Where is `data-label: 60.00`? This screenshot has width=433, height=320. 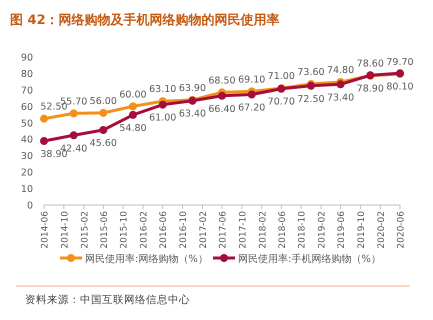 data-label: 60.00 is located at coordinates (133, 94).